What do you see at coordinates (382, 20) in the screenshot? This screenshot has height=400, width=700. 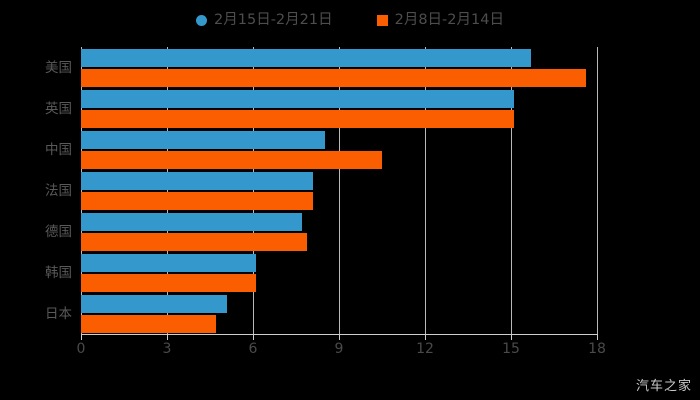 I see `legend-swatch-square-icon` at bounding box center [382, 20].